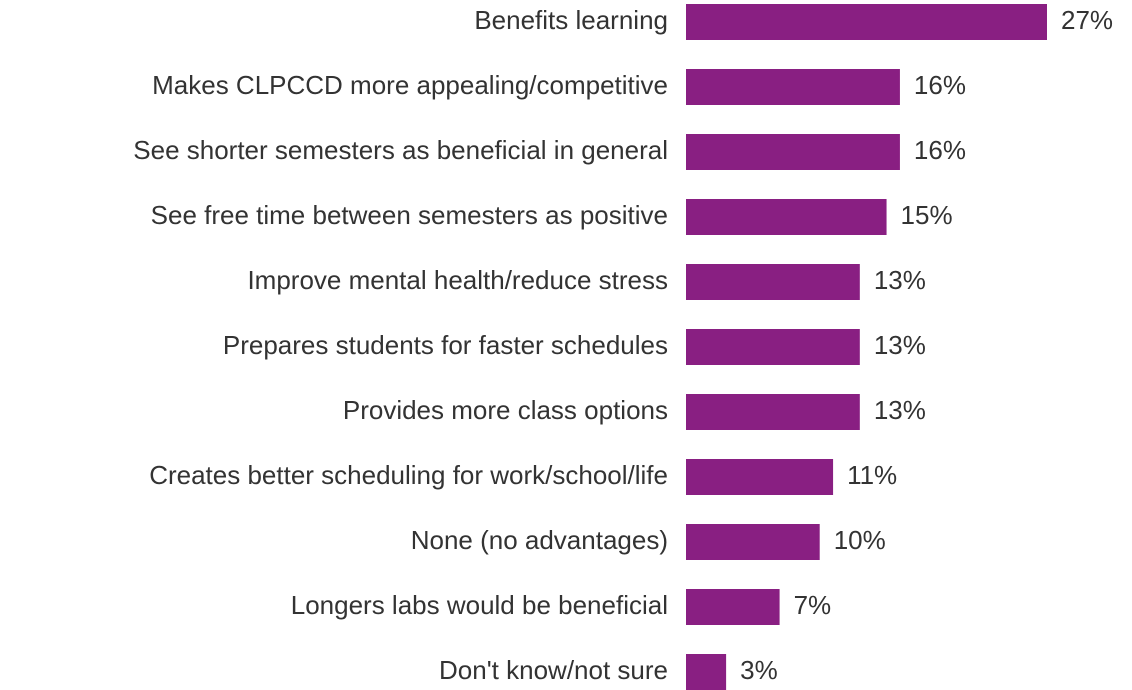 Image resolution: width=1132 pixels, height=690 pixels. I want to click on value-label: 15%, so click(927, 215).